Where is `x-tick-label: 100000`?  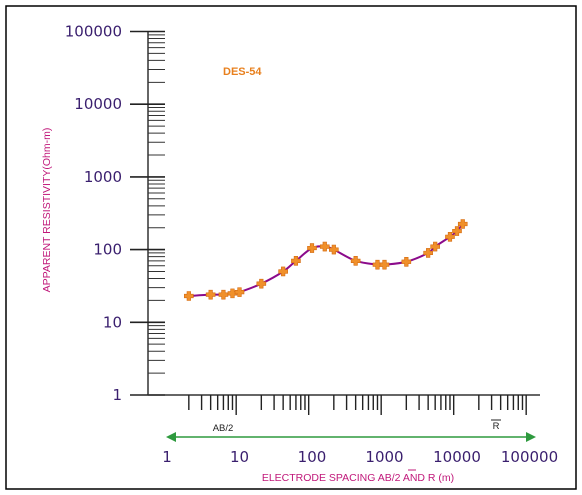
x-tick-label: 100000 is located at coordinates (529, 457).